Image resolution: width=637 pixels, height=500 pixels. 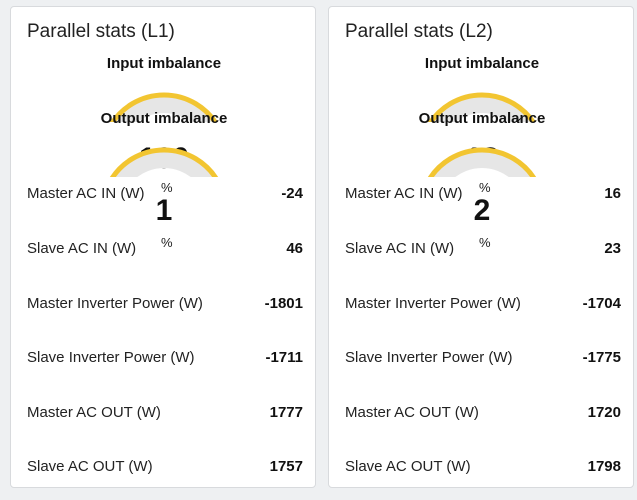 What do you see at coordinates (612, 193) in the screenshot?
I see `master-ac-in-value: 16` at bounding box center [612, 193].